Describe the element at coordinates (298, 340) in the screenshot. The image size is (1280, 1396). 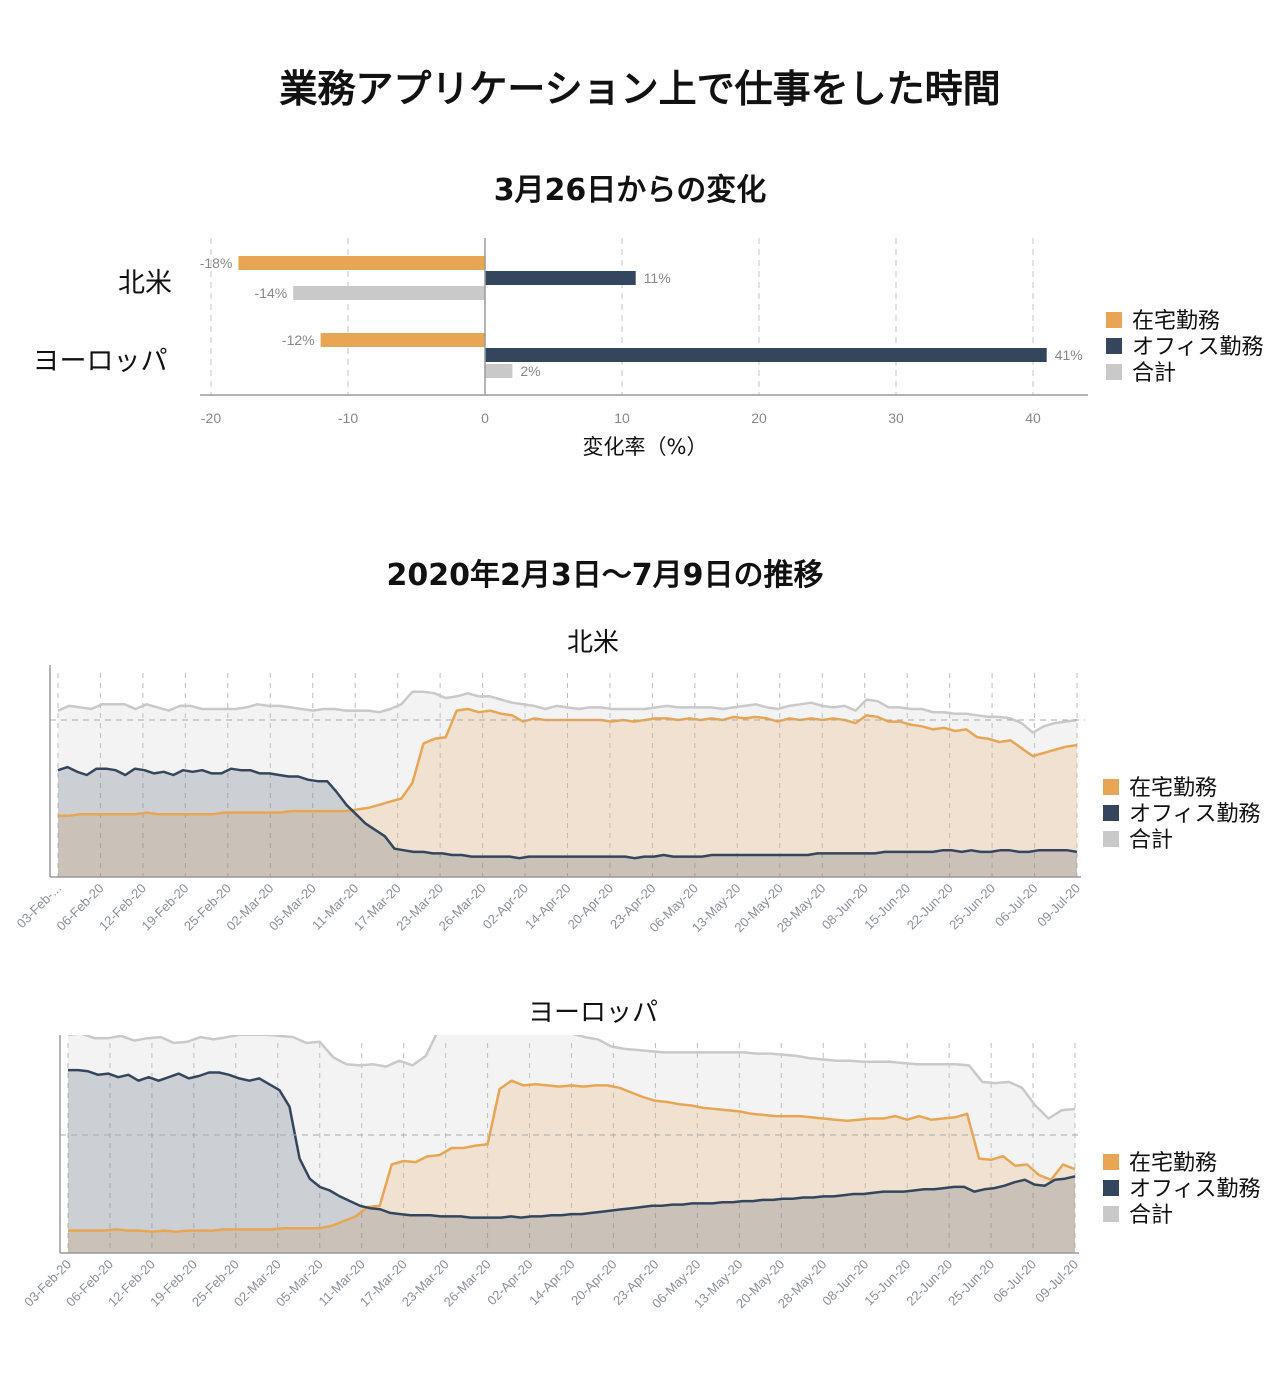
I see `bar-value-label: -12%` at that location.